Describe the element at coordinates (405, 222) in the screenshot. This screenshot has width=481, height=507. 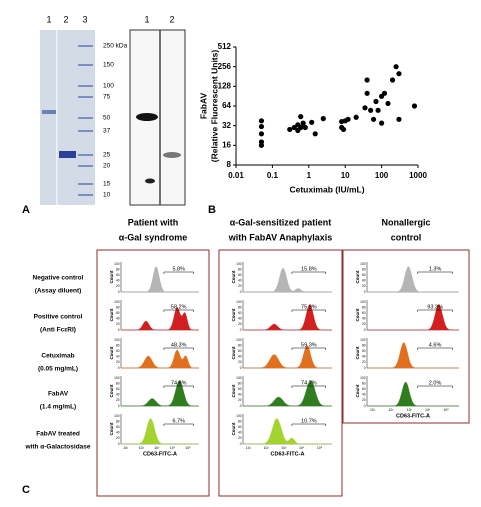
I see `column-title: Nonallergic` at that location.